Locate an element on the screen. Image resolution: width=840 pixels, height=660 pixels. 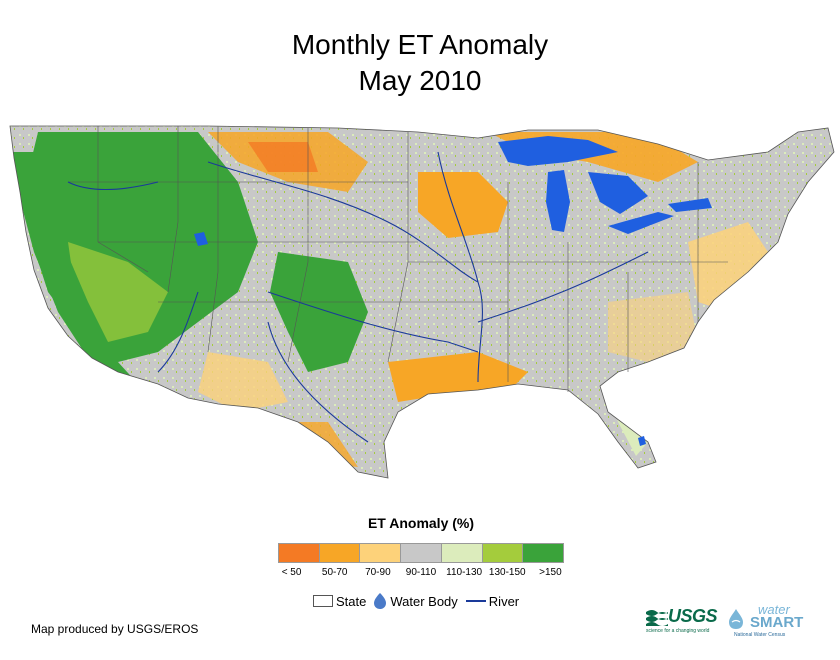
usgs-tagline: science for a changing world is located at coordinates (678, 631).